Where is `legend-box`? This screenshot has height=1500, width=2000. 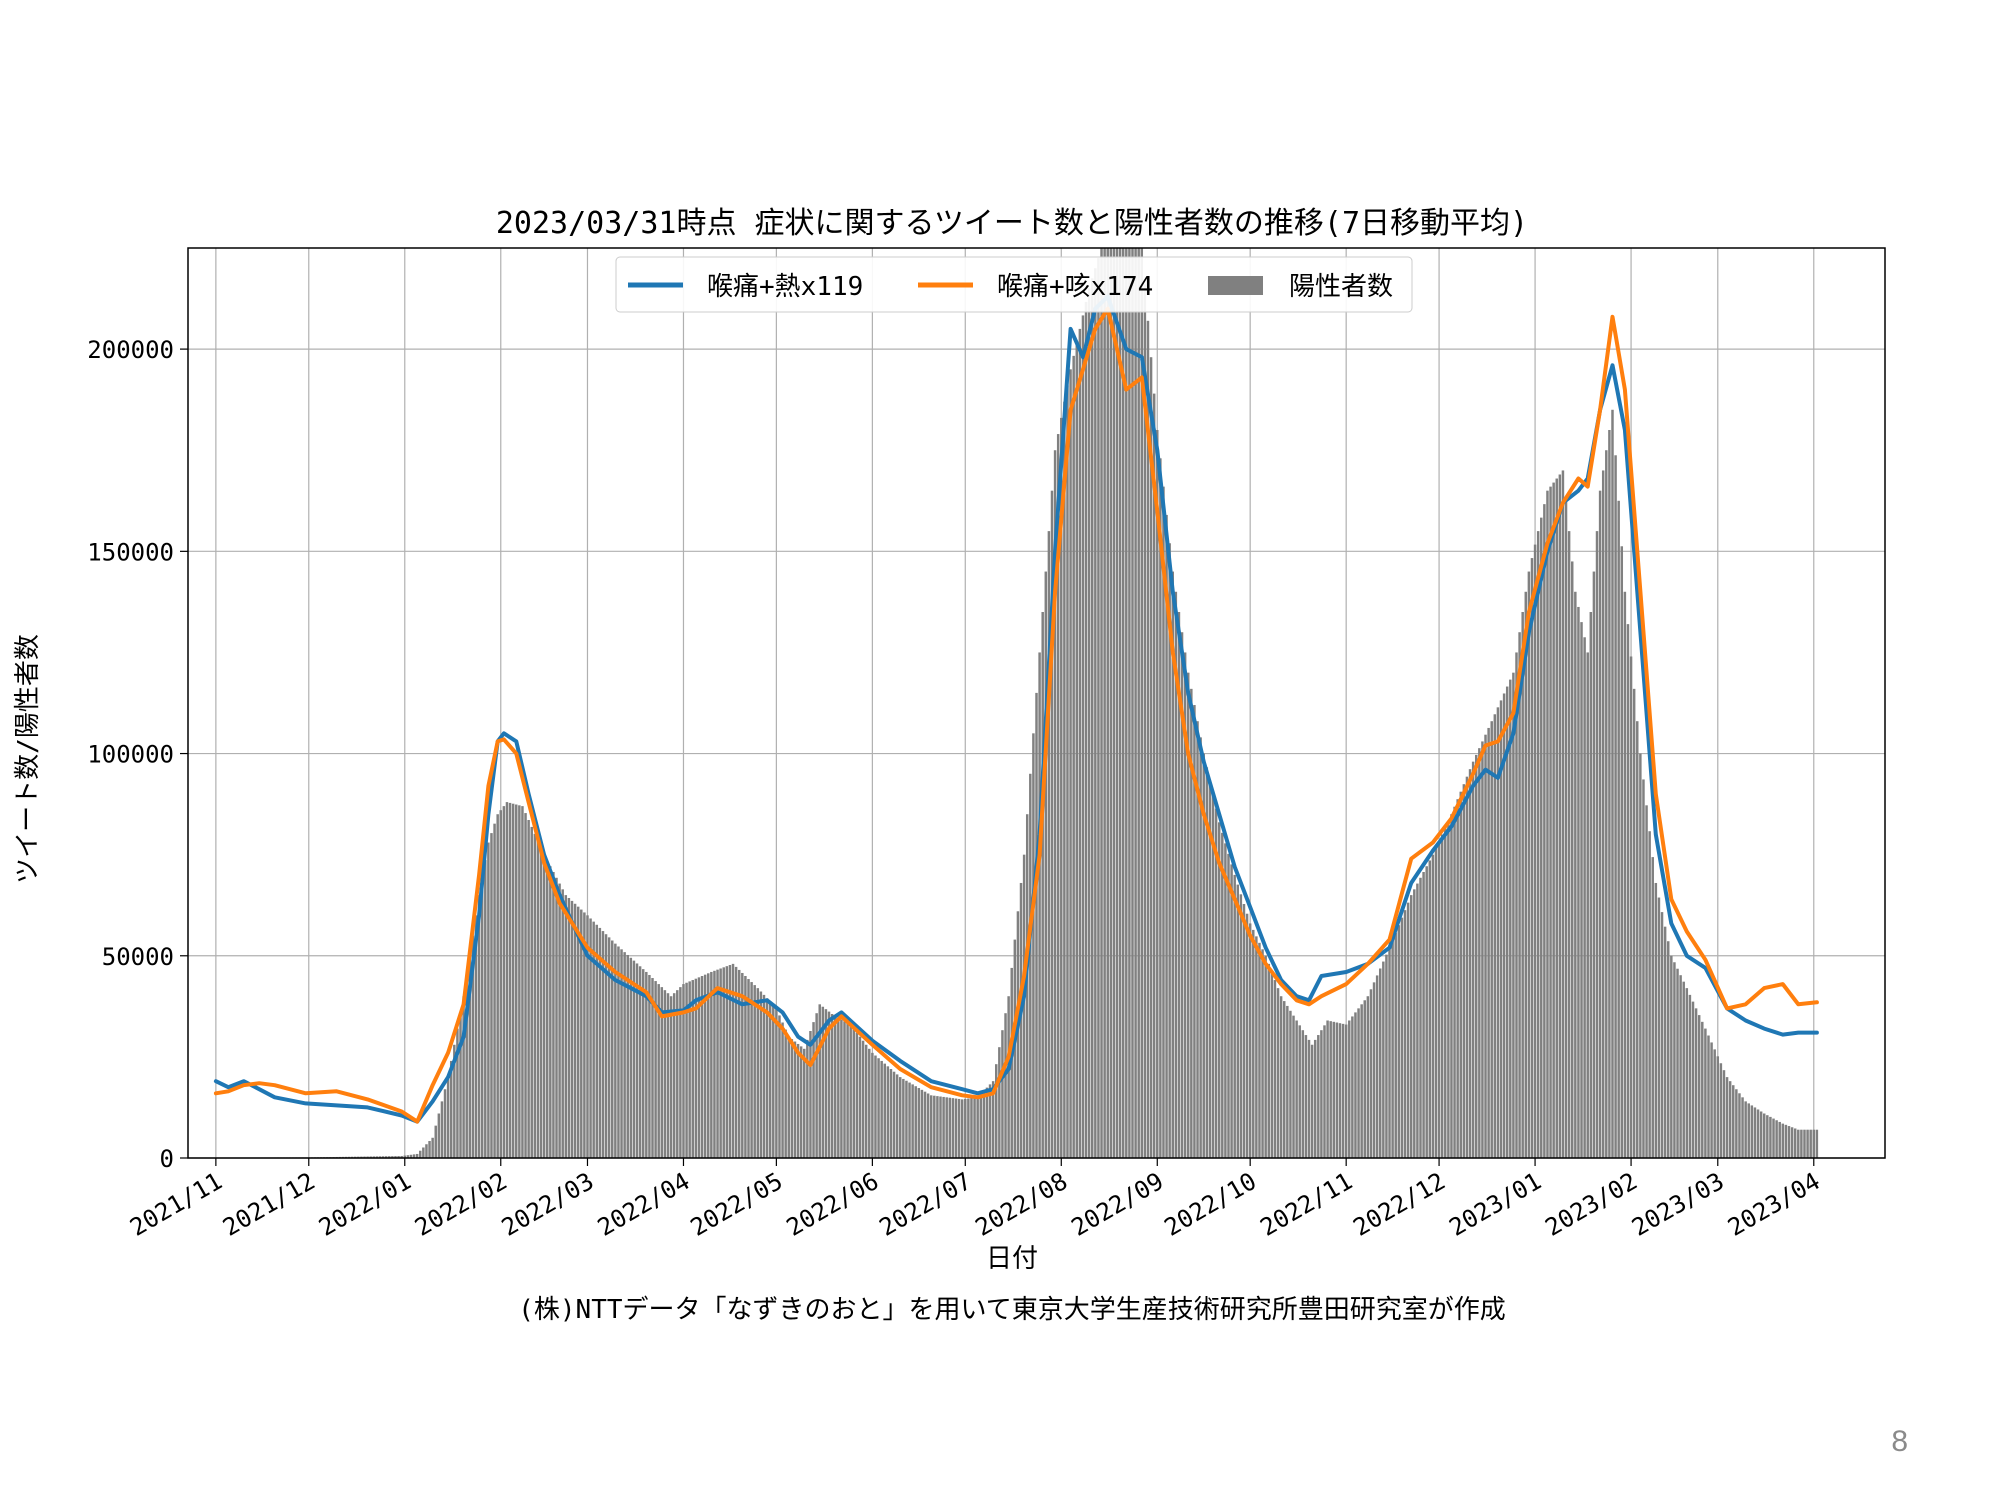 legend-box is located at coordinates (1014, 284).